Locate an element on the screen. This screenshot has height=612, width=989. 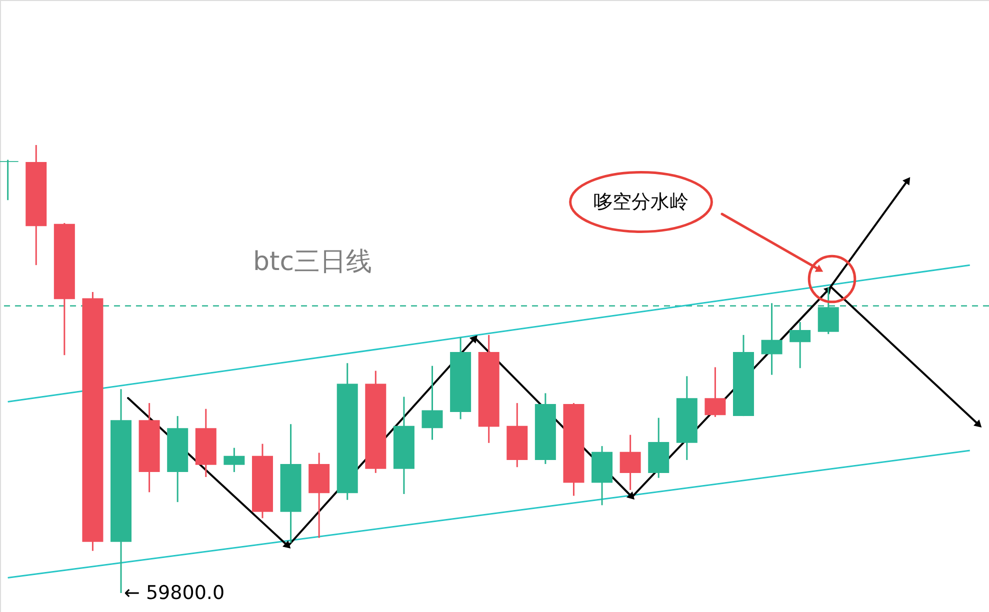
annotation: 哆空分水岭 is located at coordinates (641, 202).